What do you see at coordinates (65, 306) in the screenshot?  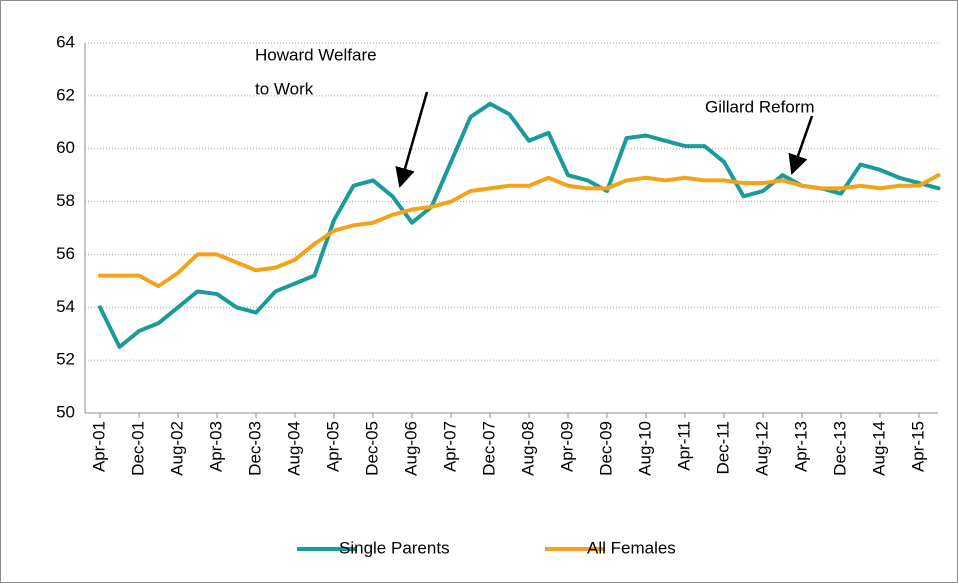 I see `y-tick-label: 54` at bounding box center [65, 306].